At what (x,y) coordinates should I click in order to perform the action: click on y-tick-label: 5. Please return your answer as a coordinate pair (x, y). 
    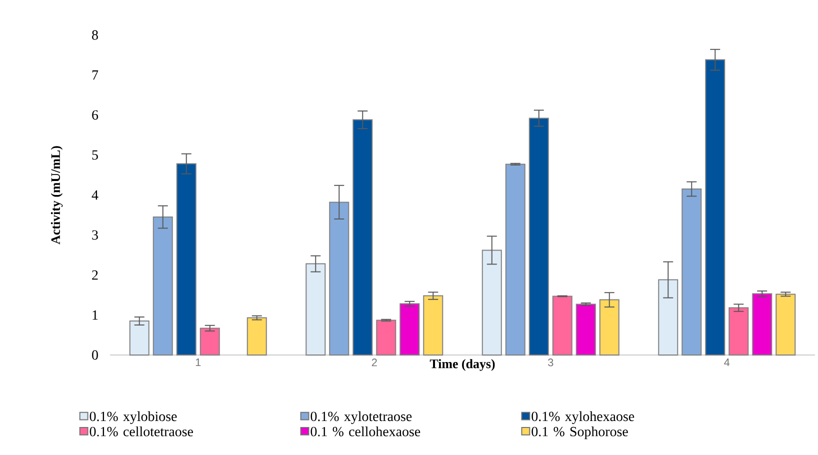
    Looking at the image, I should click on (95, 155).